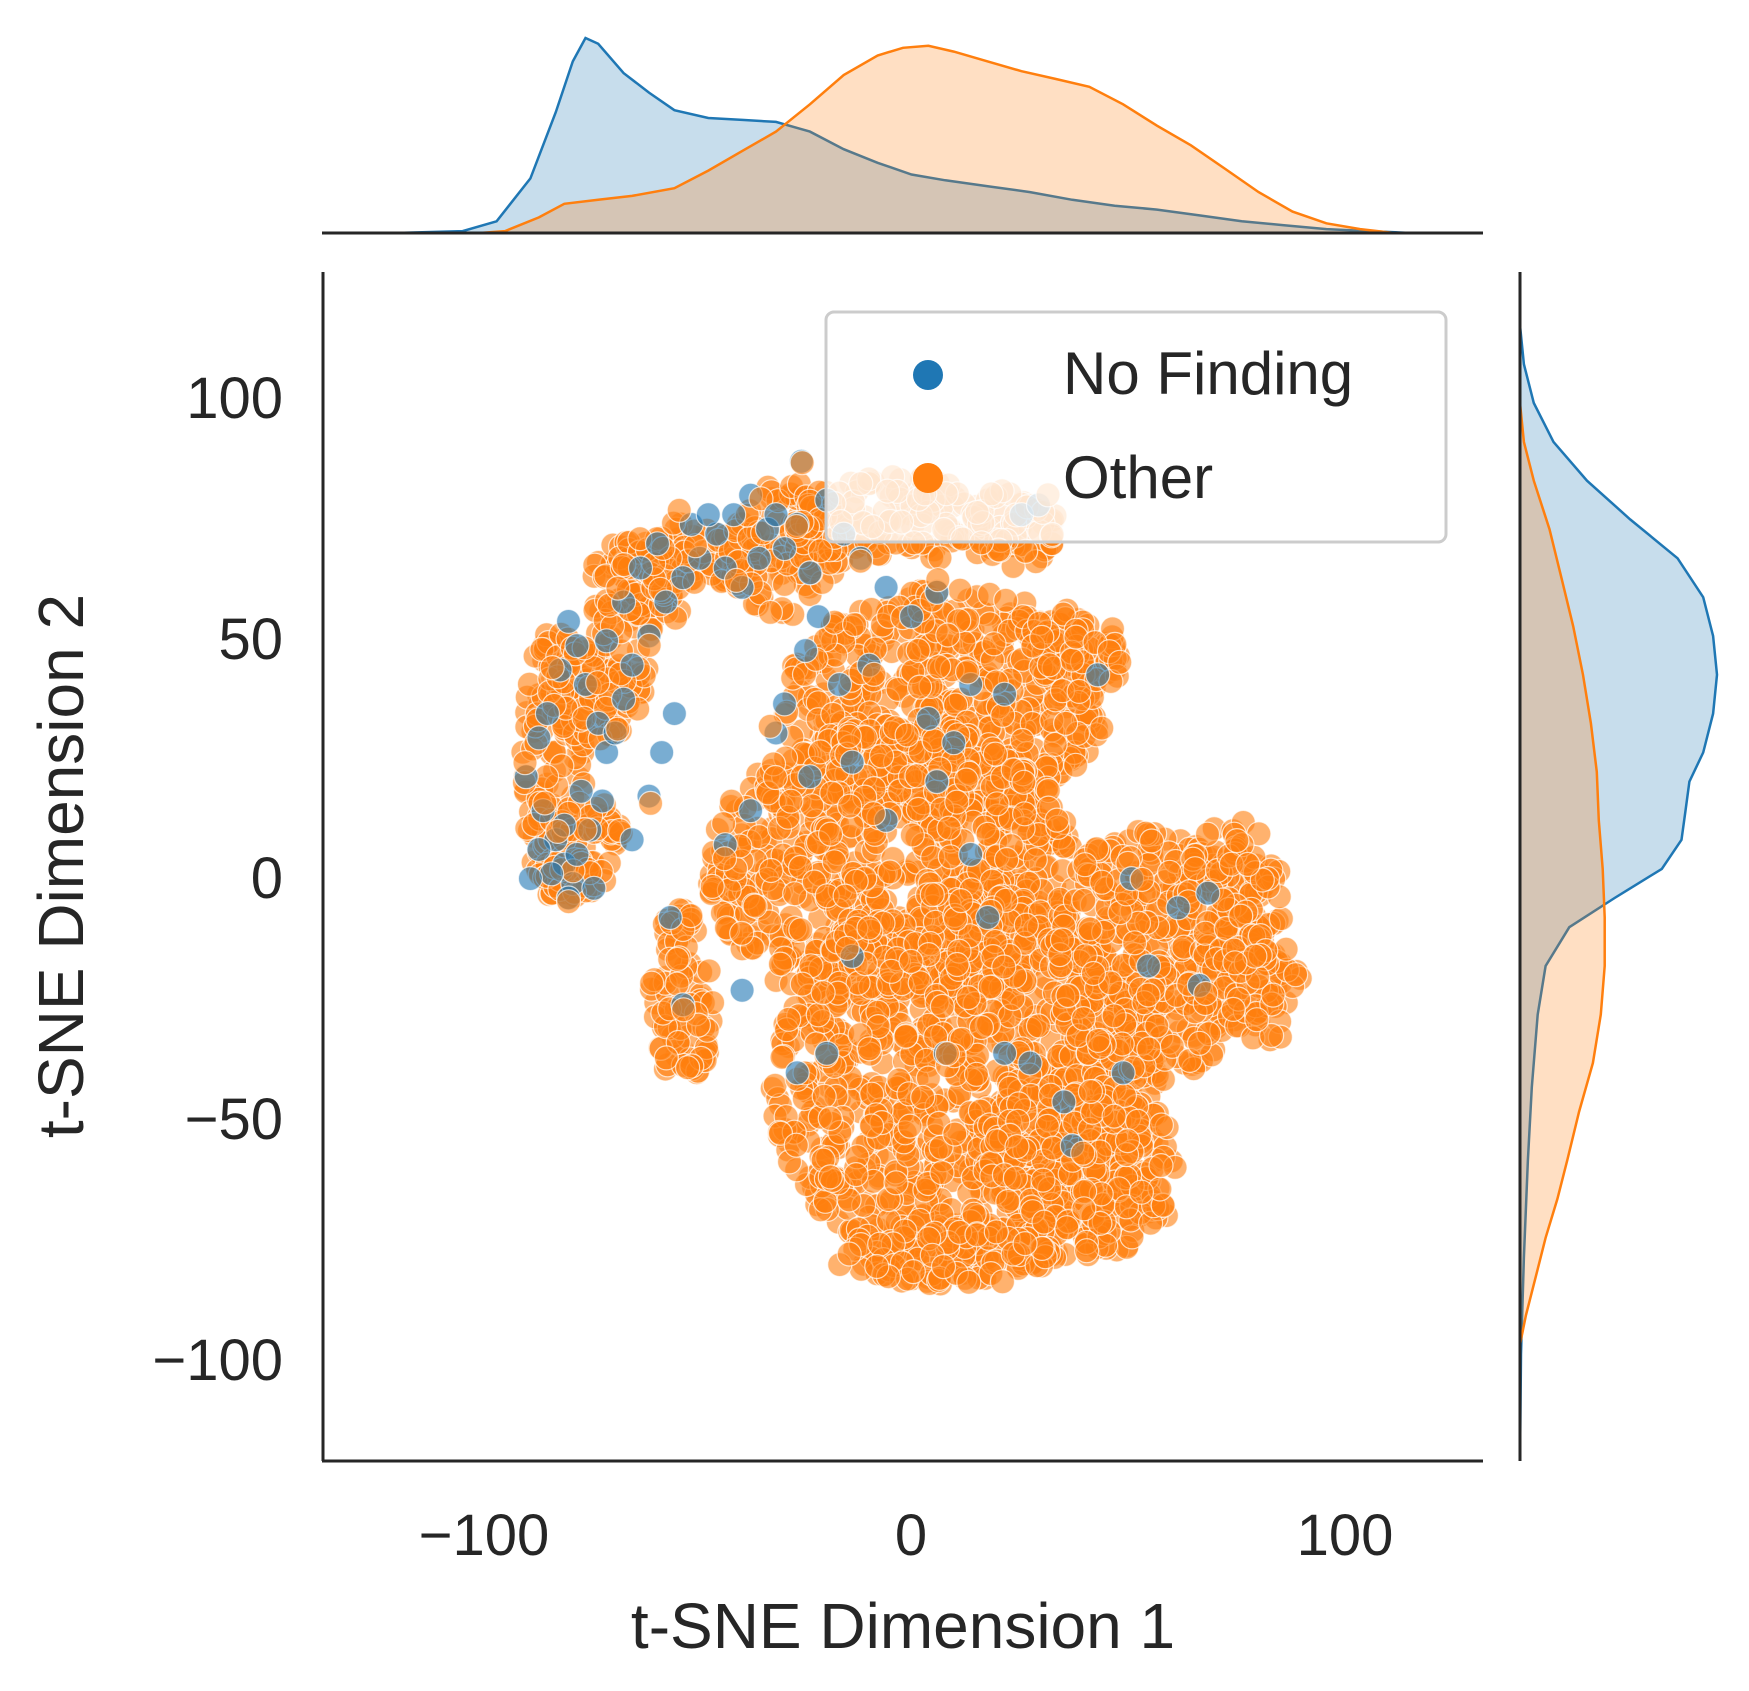 The height and width of the screenshot is (1691, 1749). I want to click on y-axis-label: t-SNE Dimension 2, so click(61, 866).